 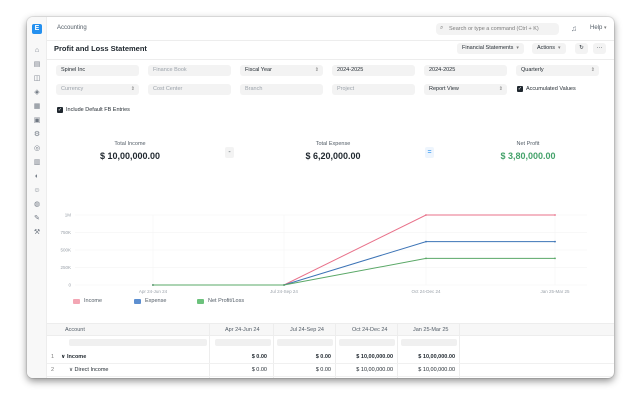 I want to click on sidebar-accounting-icon: ▤, so click(x=37, y=64).